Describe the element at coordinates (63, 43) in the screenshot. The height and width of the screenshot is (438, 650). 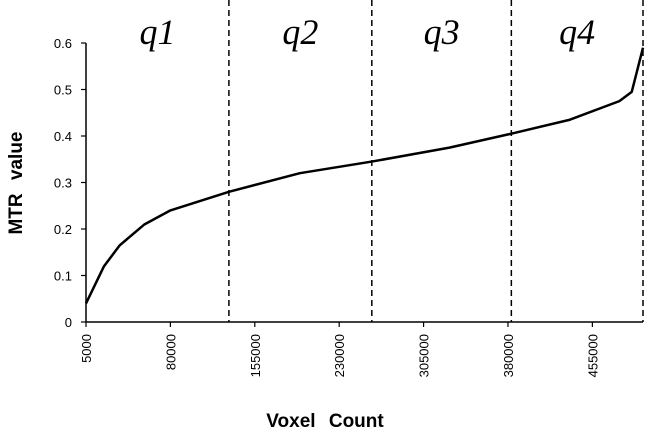
I see `y-tick-label: 0.6` at that location.